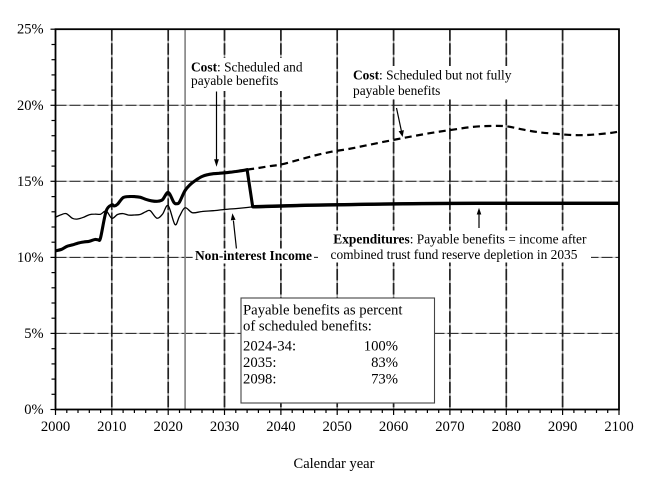  Describe the element at coordinates (280, 427) in the screenshot. I see `svg-text: 2040` at that location.